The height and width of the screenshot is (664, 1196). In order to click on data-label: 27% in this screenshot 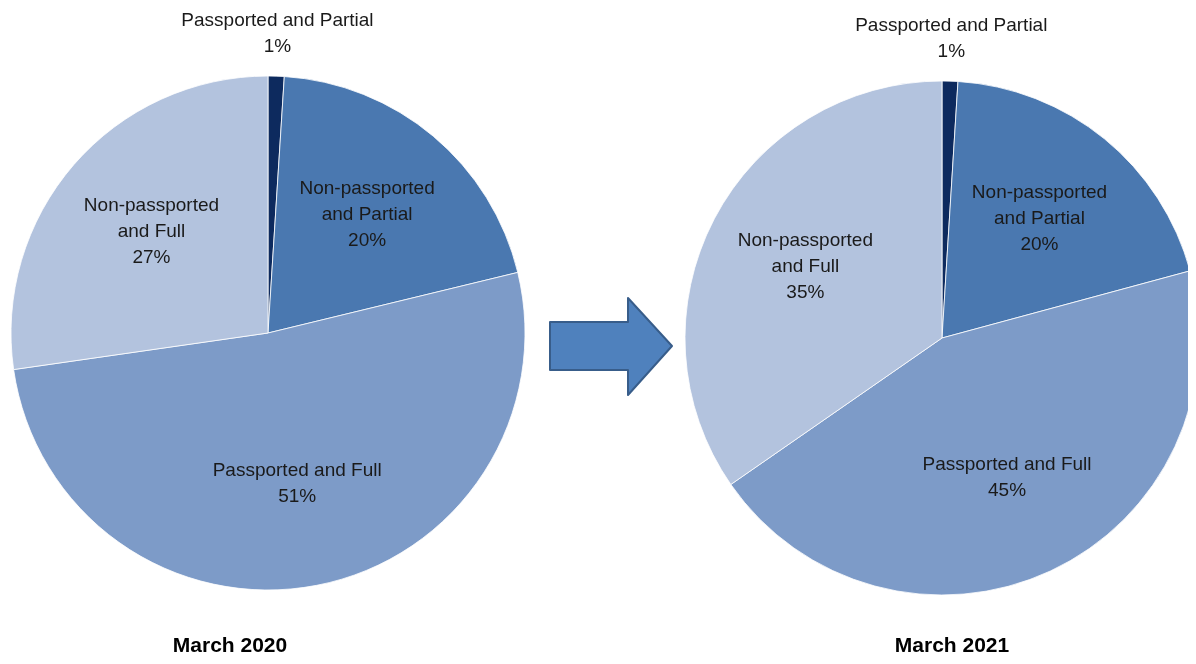, I will do `click(151, 257)`.